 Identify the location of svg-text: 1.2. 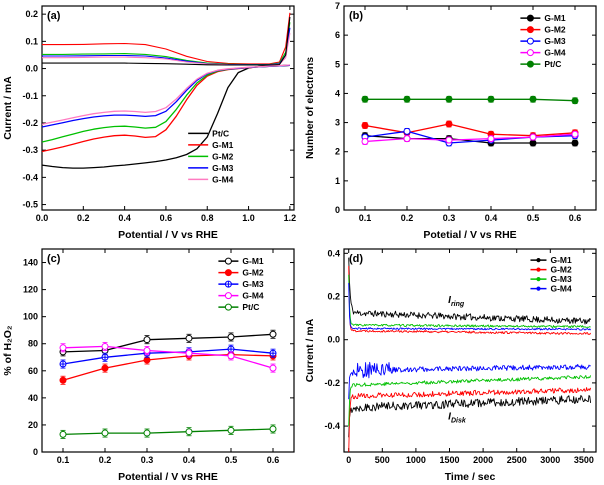
(290, 218).